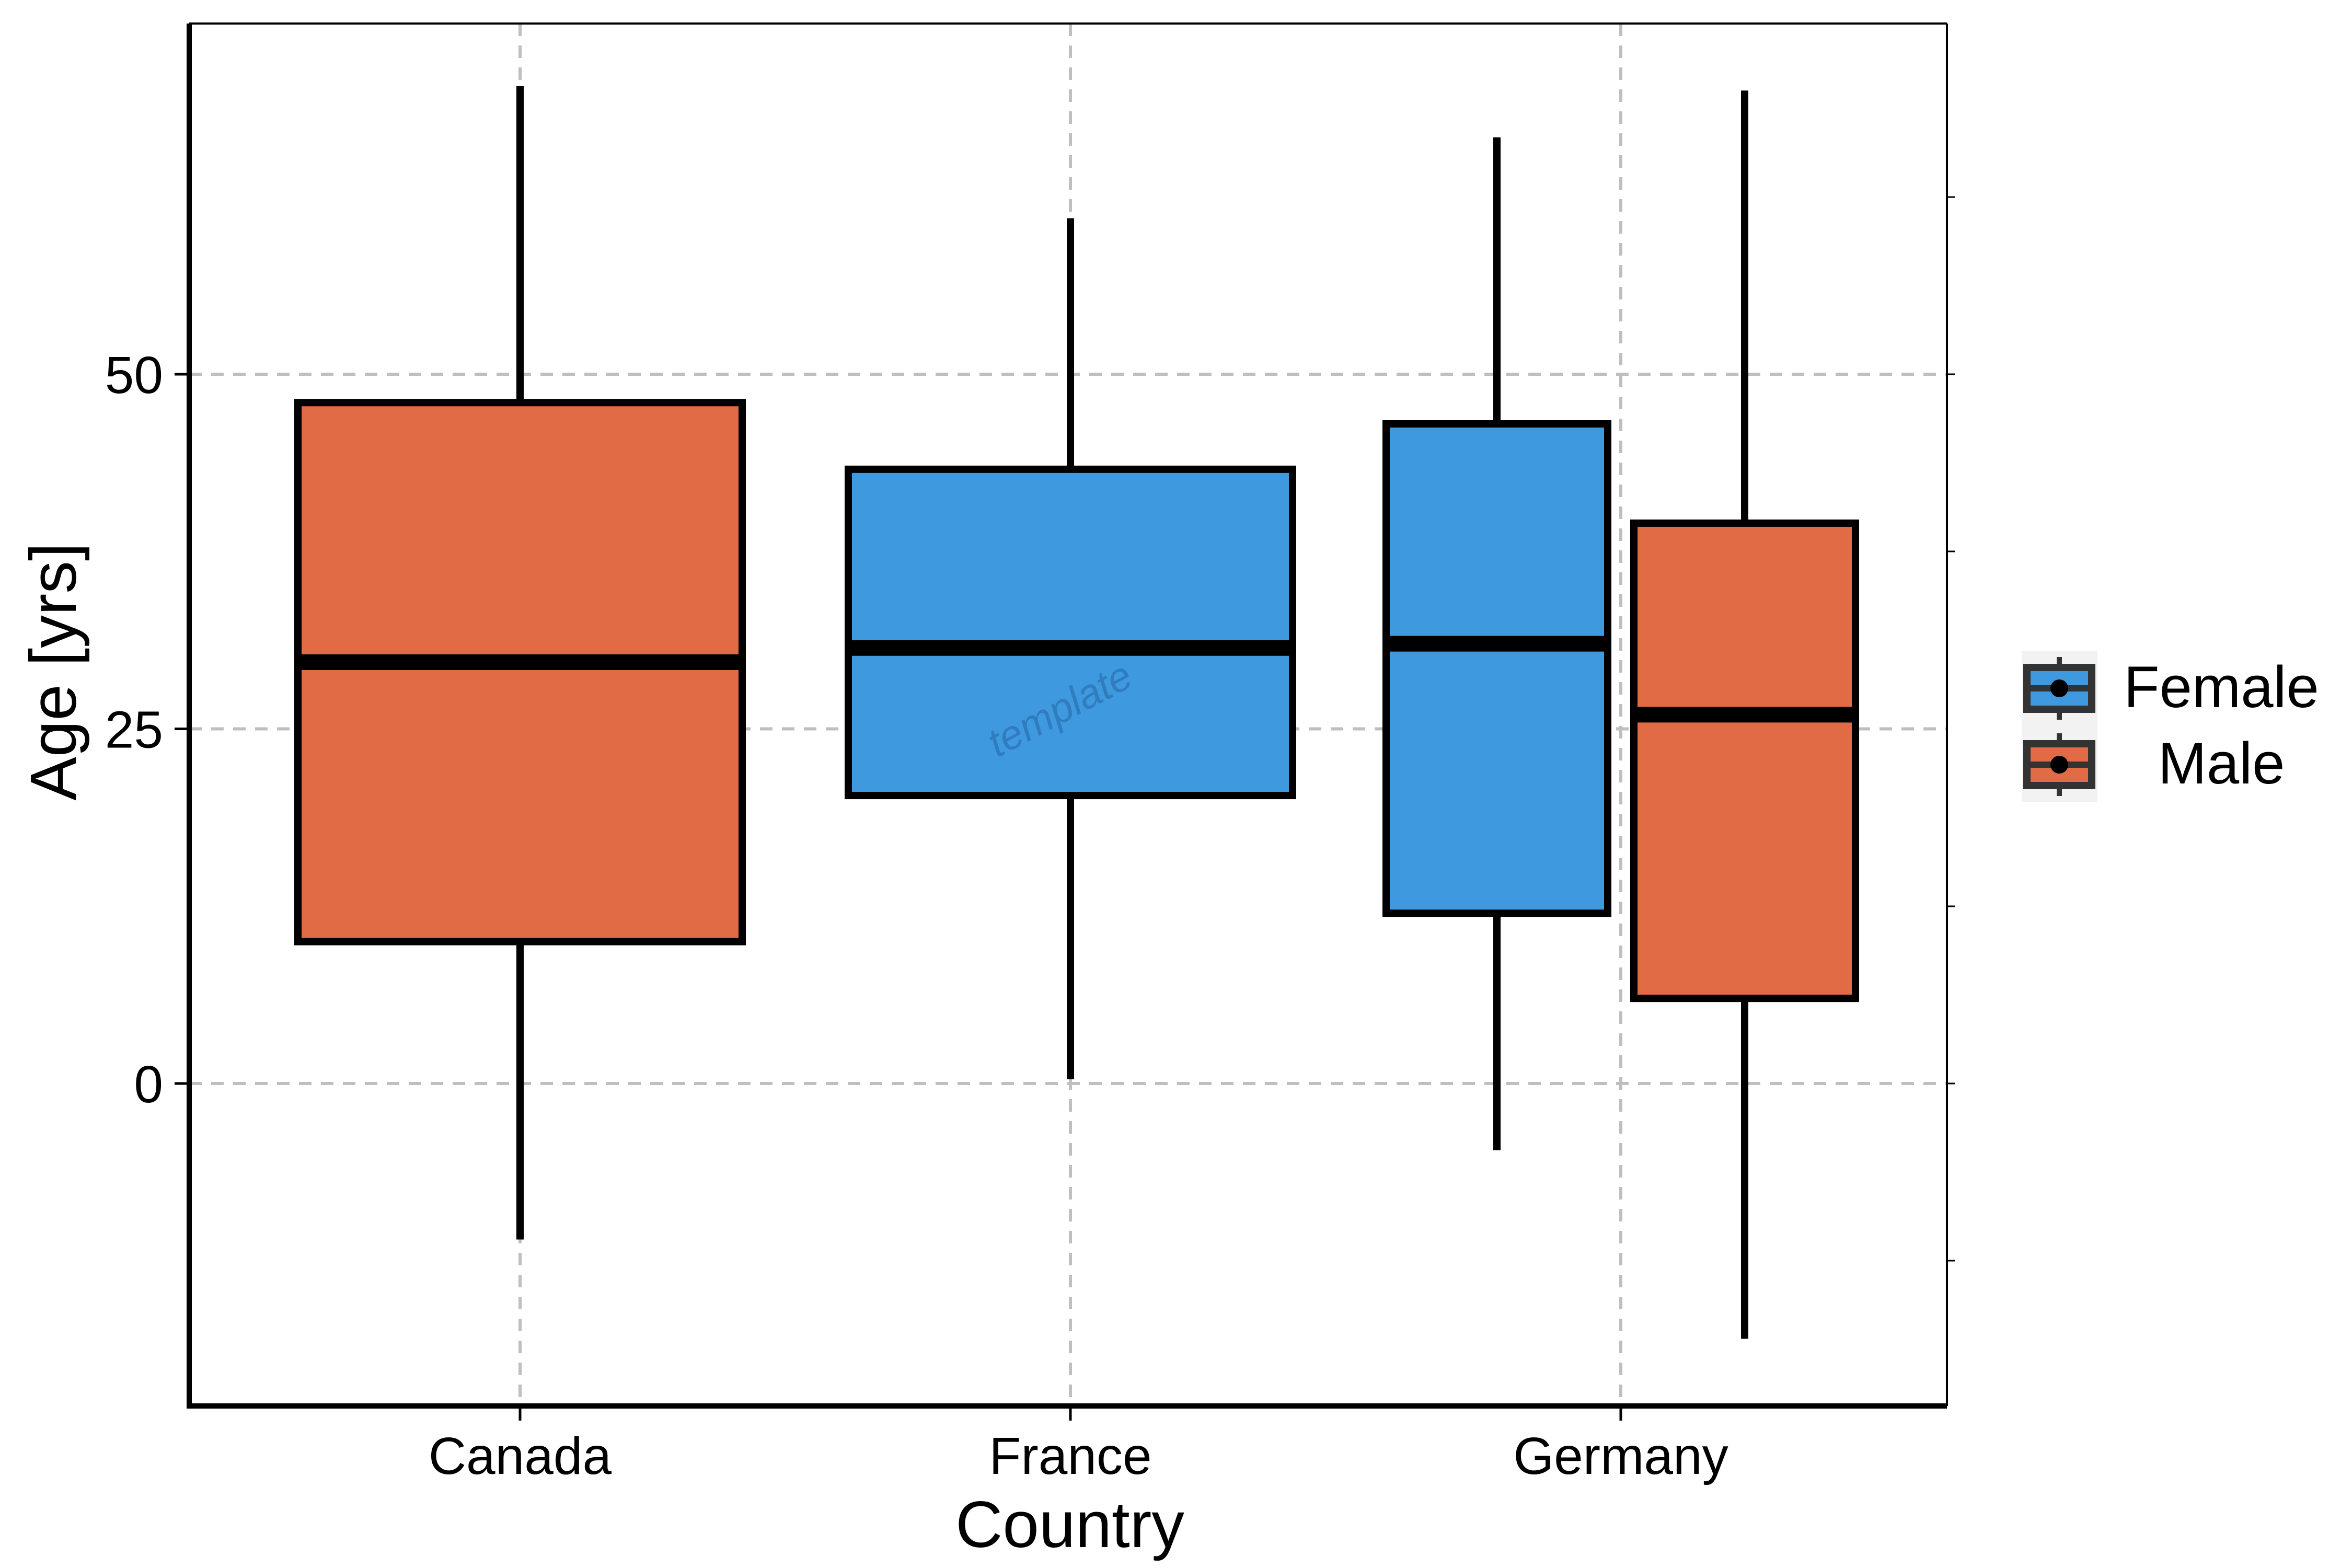 This screenshot has height=1568, width=2352. I want to click on legend-label: Male, so click(2221, 763).